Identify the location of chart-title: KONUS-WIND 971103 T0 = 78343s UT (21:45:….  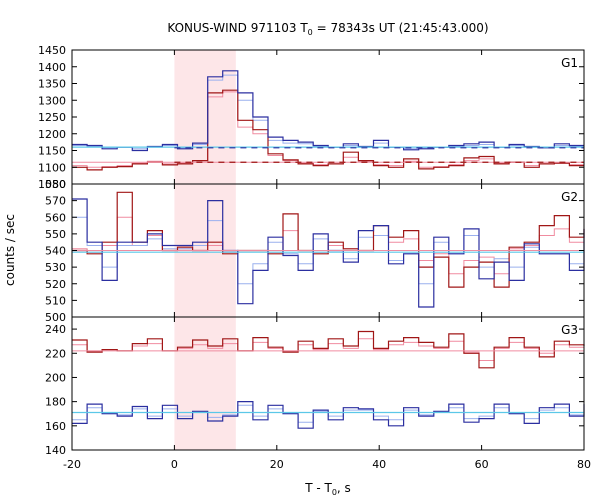
(327, 29).